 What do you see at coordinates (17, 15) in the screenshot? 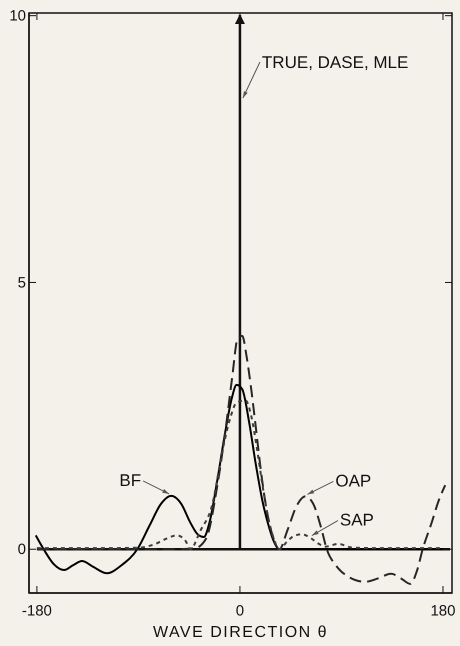
I see `y-tick-label: 10` at bounding box center [17, 15].